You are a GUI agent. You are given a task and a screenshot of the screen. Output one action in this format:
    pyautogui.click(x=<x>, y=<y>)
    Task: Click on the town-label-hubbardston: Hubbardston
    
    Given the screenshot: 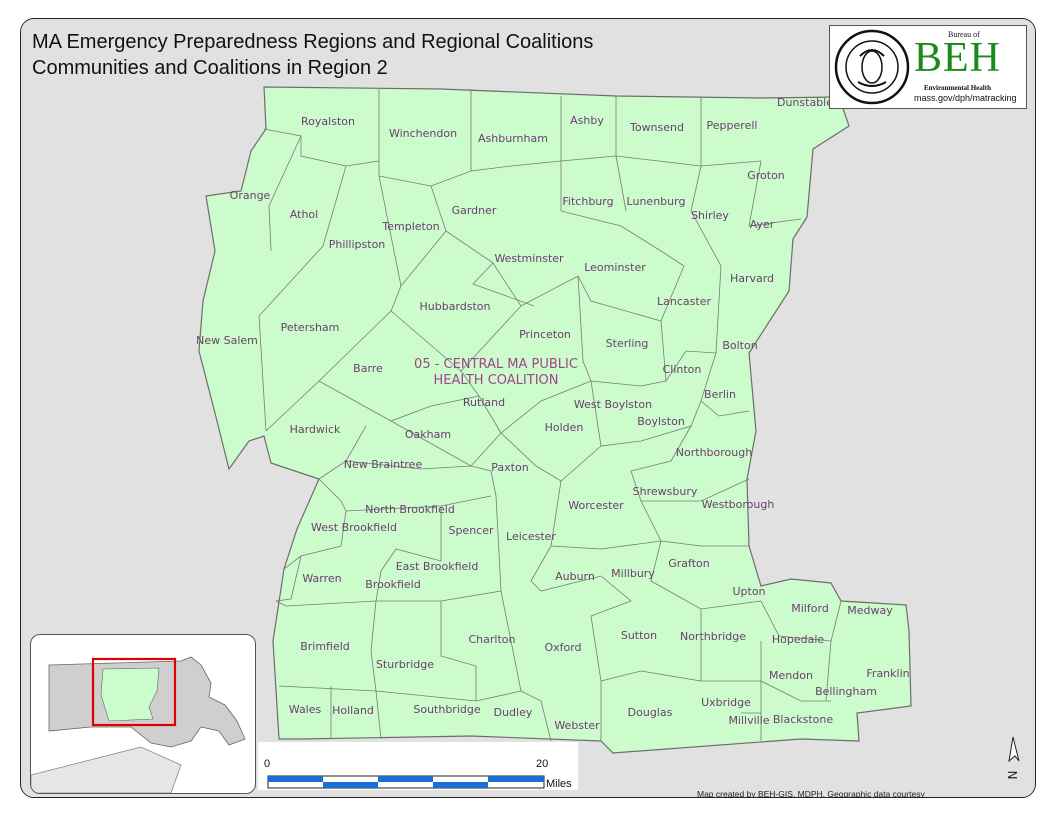 What is the action you would take?
    pyautogui.click(x=454, y=306)
    